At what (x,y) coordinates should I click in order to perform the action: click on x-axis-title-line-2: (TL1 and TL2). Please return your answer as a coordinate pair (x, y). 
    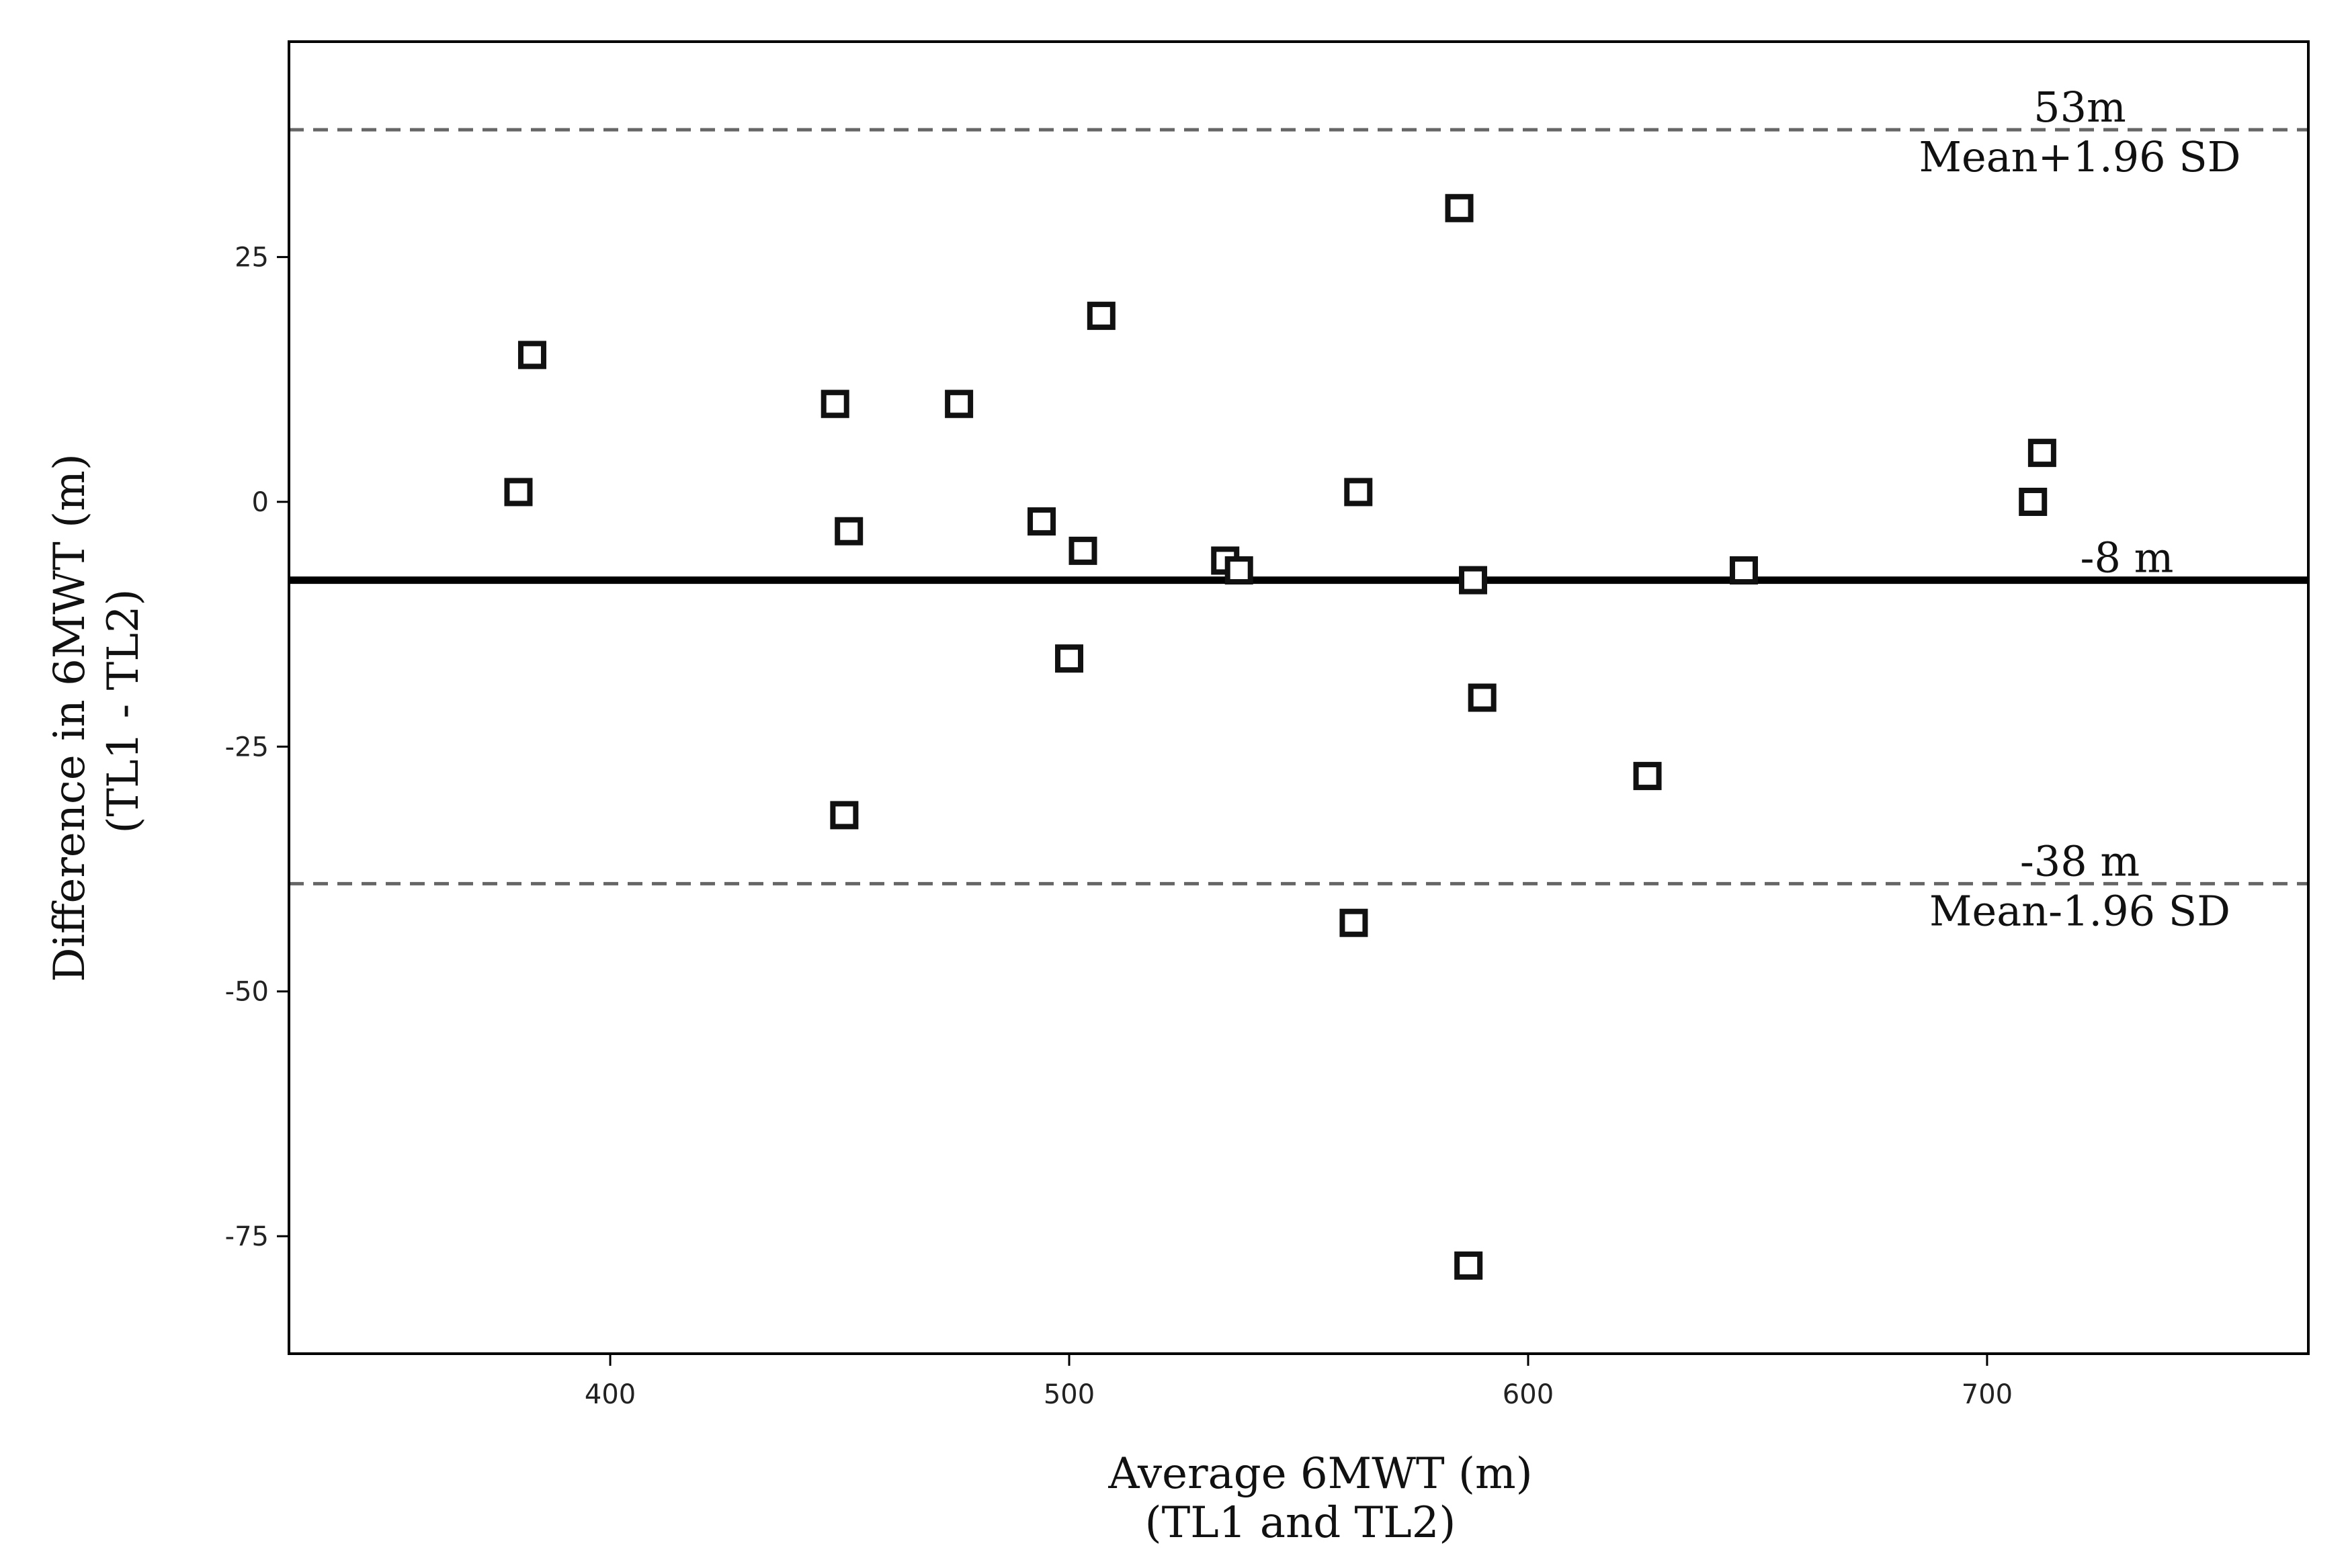
    Looking at the image, I should click on (1300, 1523).